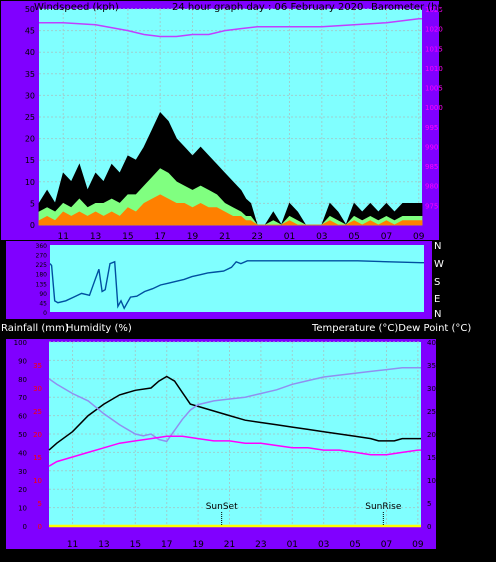 This screenshot has height=562, width=496. I want to click on temperature-line, so click(234, 413).